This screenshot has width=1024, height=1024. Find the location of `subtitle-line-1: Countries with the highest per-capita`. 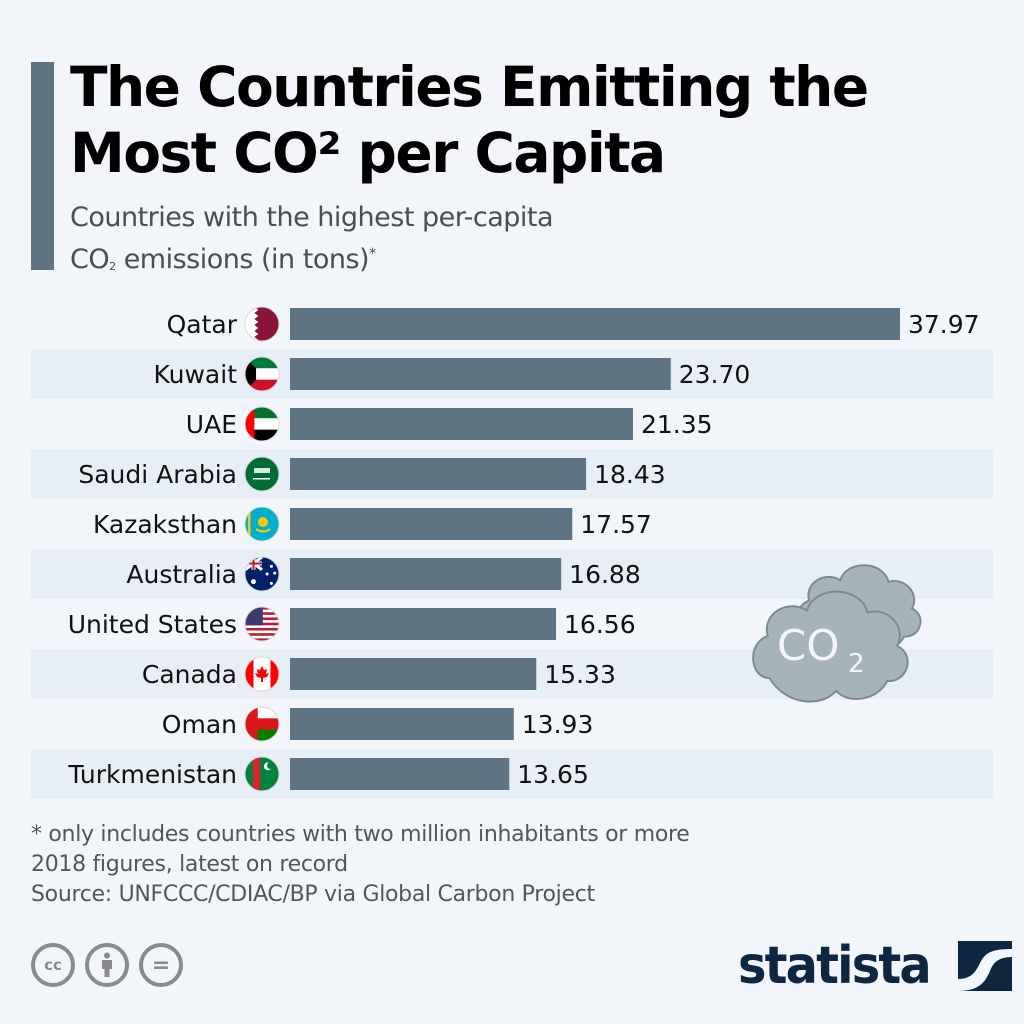

subtitle-line-1: Countries with the highest per-capita is located at coordinates (312, 217).